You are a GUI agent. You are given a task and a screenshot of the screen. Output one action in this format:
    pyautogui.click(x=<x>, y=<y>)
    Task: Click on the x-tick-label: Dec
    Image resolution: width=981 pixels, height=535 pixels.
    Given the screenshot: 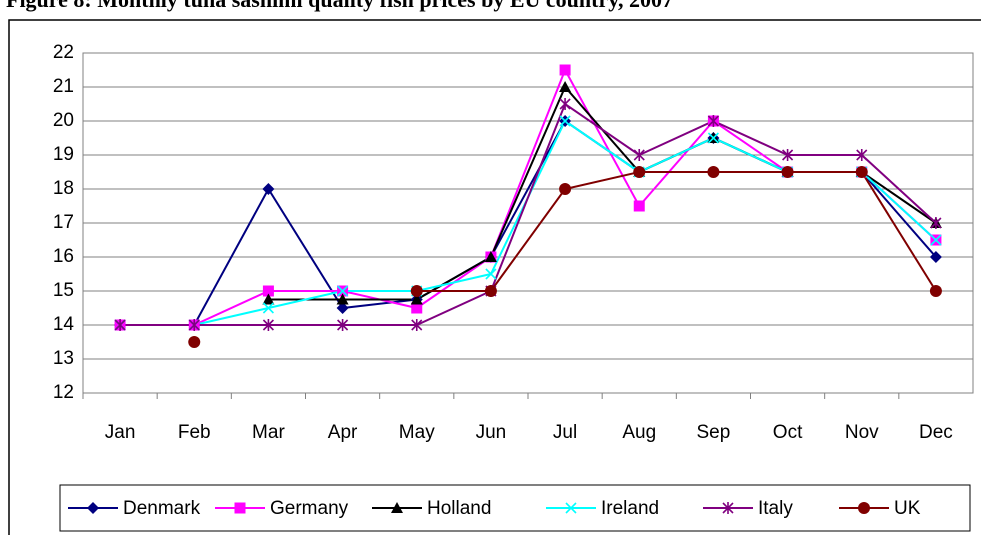 What is the action you would take?
    pyautogui.click(x=936, y=432)
    